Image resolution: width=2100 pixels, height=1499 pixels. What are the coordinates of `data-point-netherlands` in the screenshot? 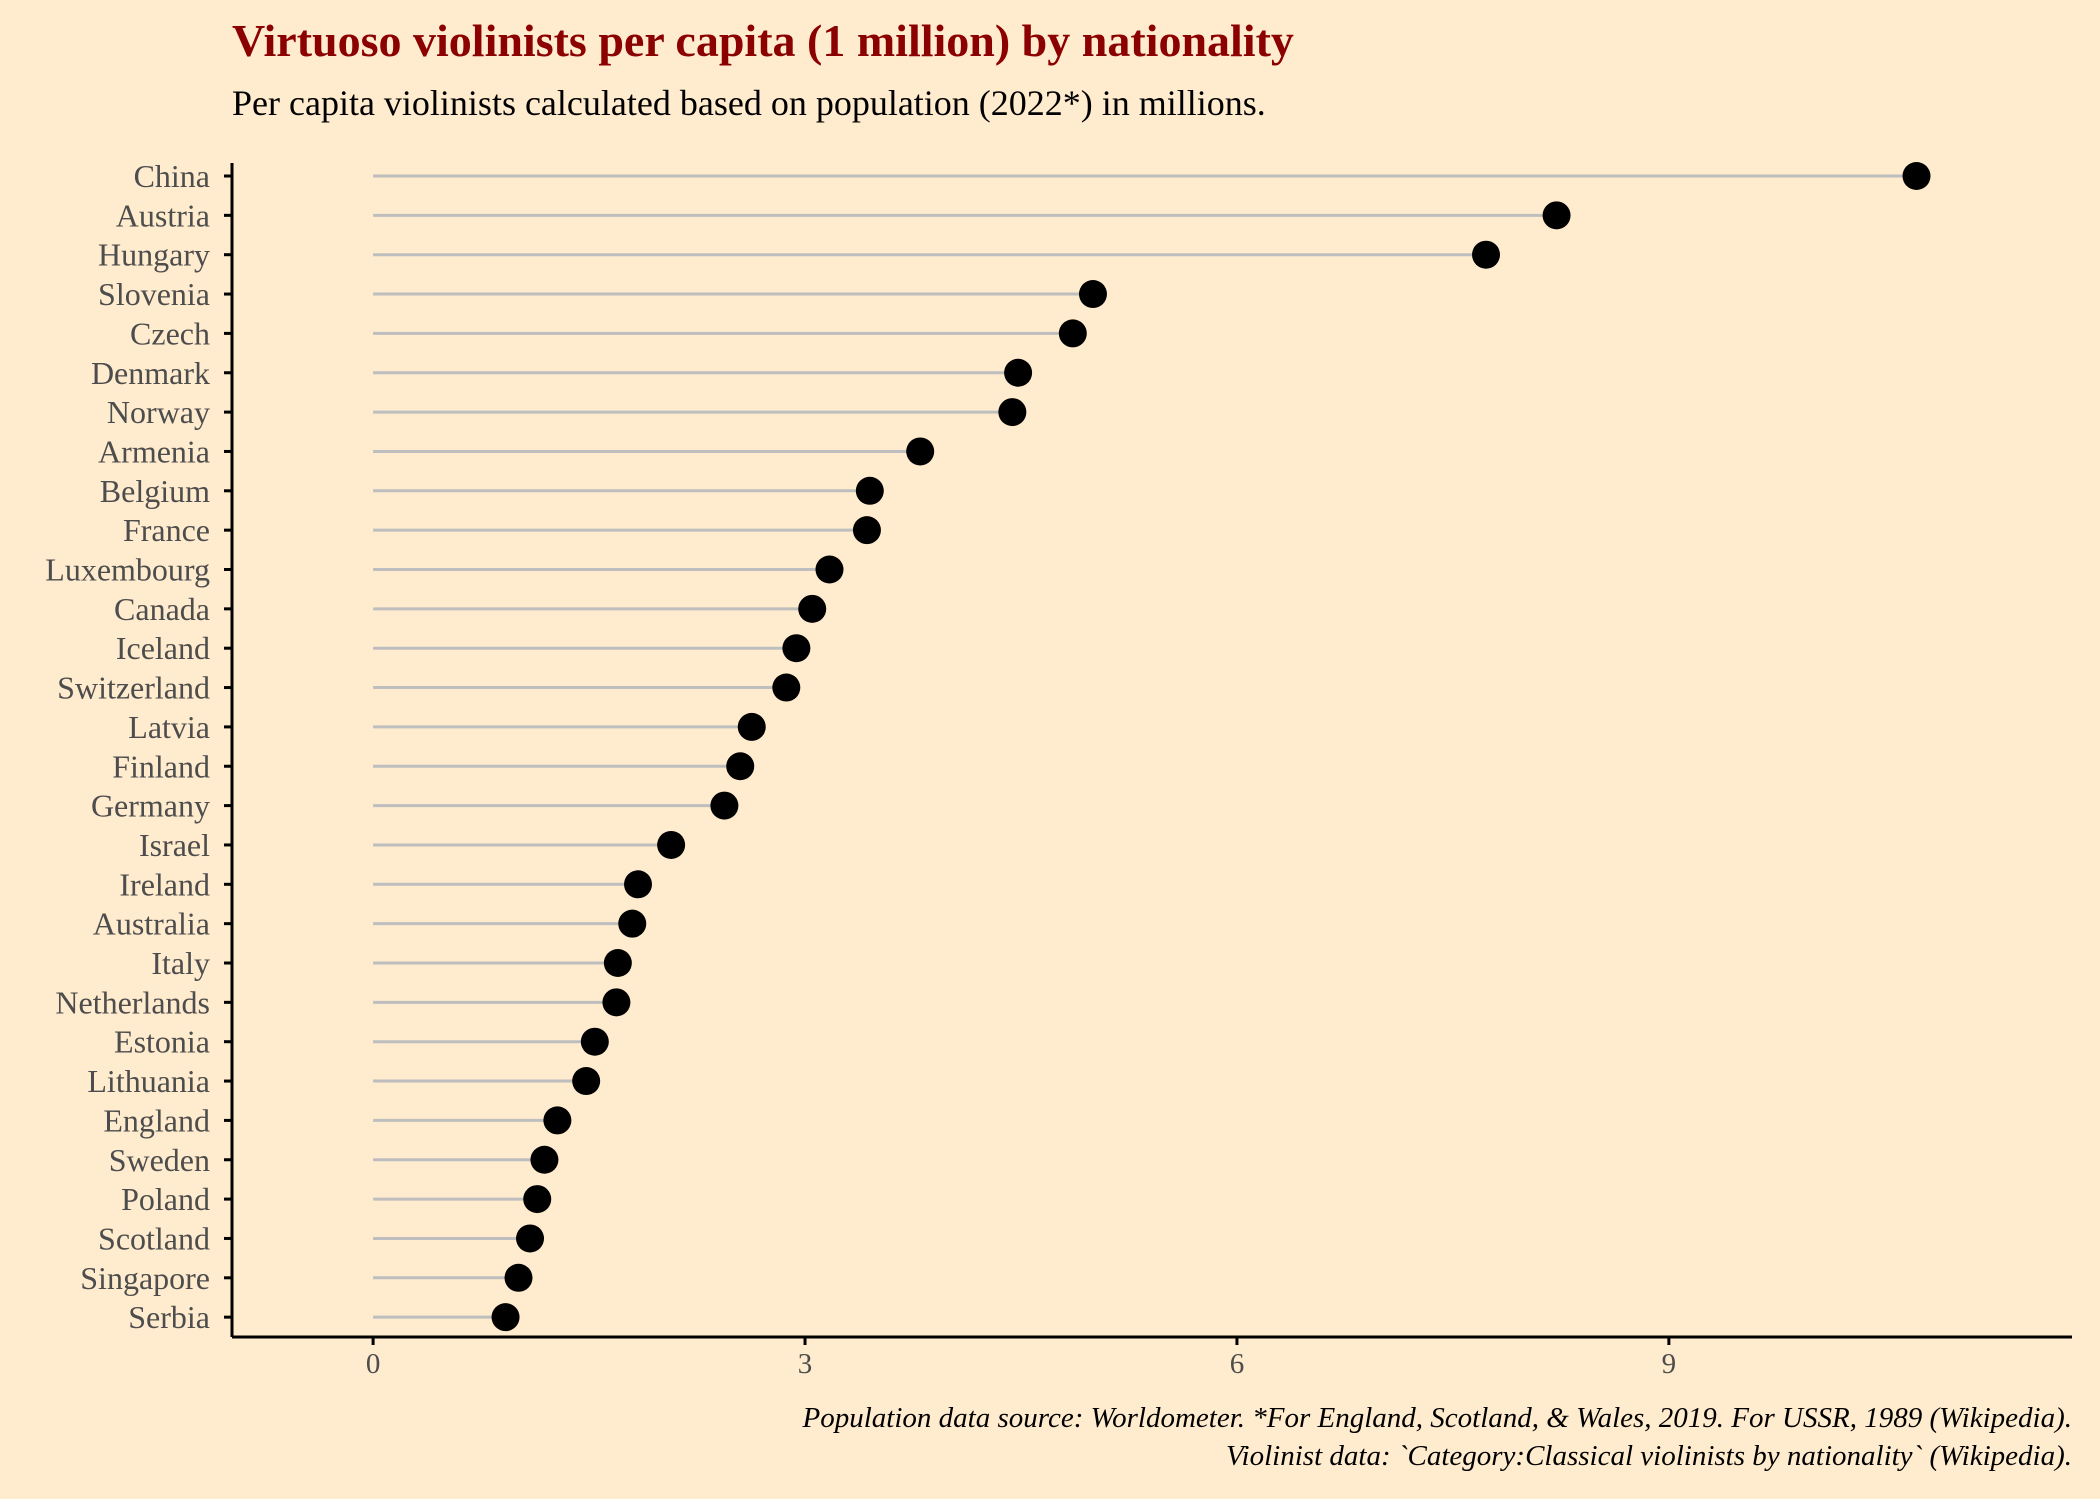 It's located at (616, 1002).